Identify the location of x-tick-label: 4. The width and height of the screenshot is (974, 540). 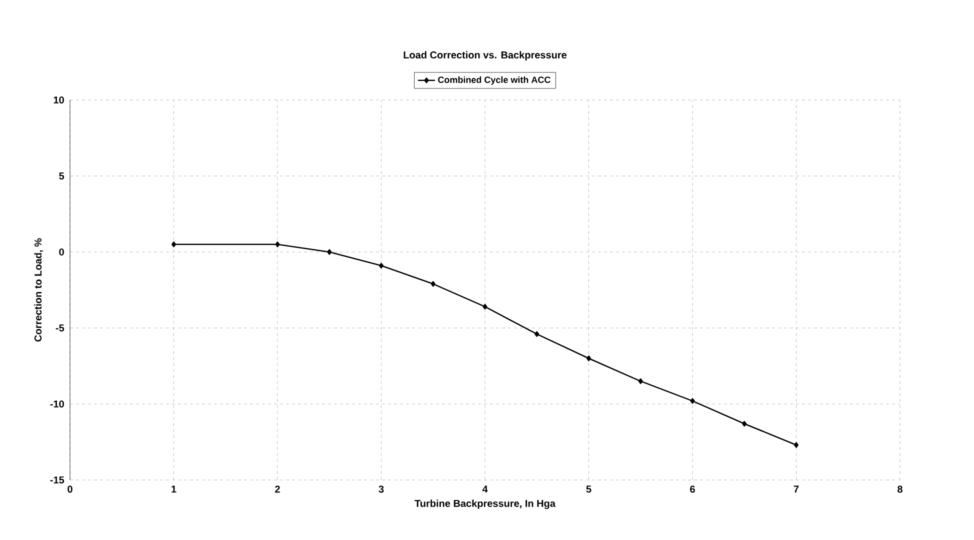
(485, 489).